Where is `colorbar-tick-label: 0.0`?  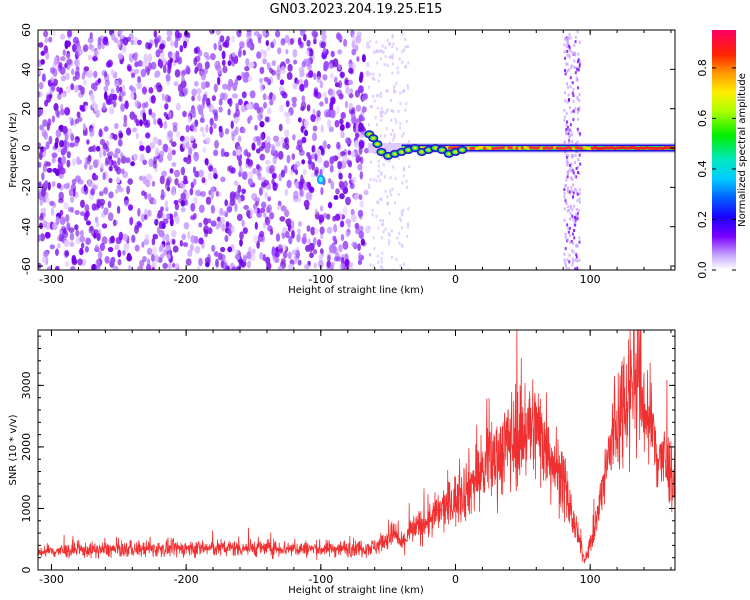
colorbar-tick-label: 0.0 is located at coordinates (702, 270).